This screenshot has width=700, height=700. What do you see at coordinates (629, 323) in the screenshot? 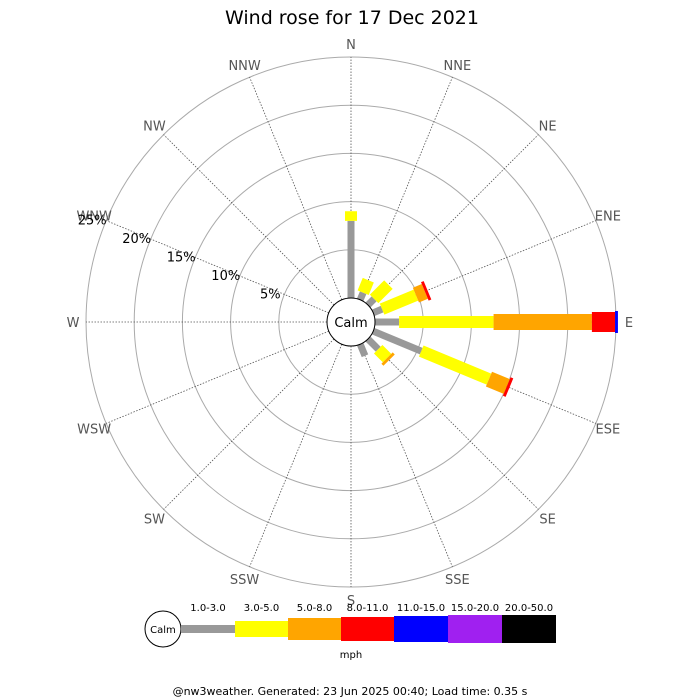
I see `direction-label-e: E` at bounding box center [629, 323].